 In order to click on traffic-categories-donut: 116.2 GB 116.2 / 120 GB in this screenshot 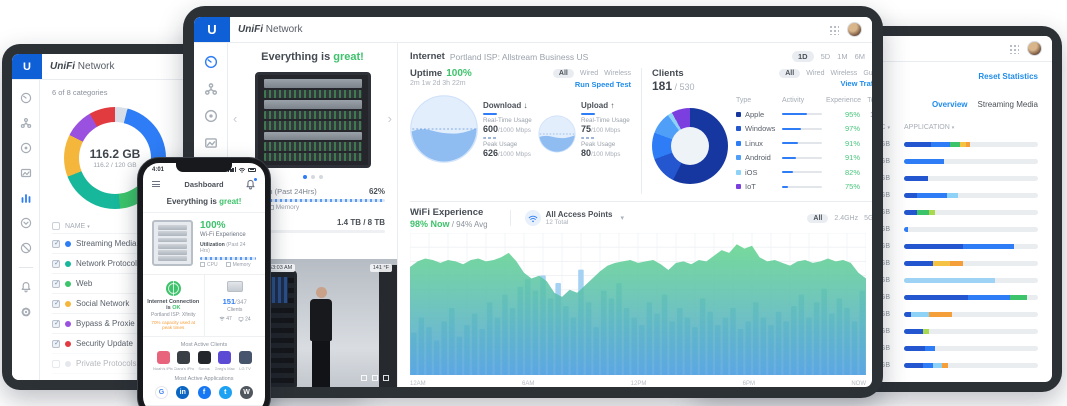, I will do `click(115, 158)`.